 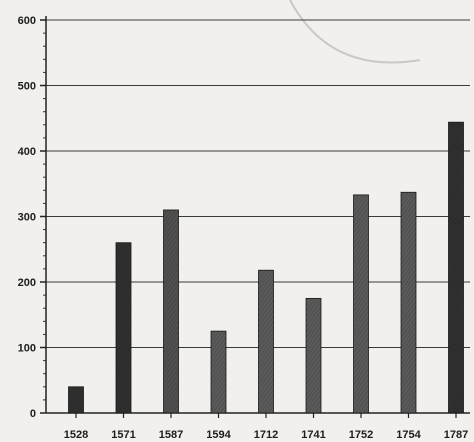 What do you see at coordinates (408, 435) in the screenshot?
I see `x-tick-label: 1754` at bounding box center [408, 435].